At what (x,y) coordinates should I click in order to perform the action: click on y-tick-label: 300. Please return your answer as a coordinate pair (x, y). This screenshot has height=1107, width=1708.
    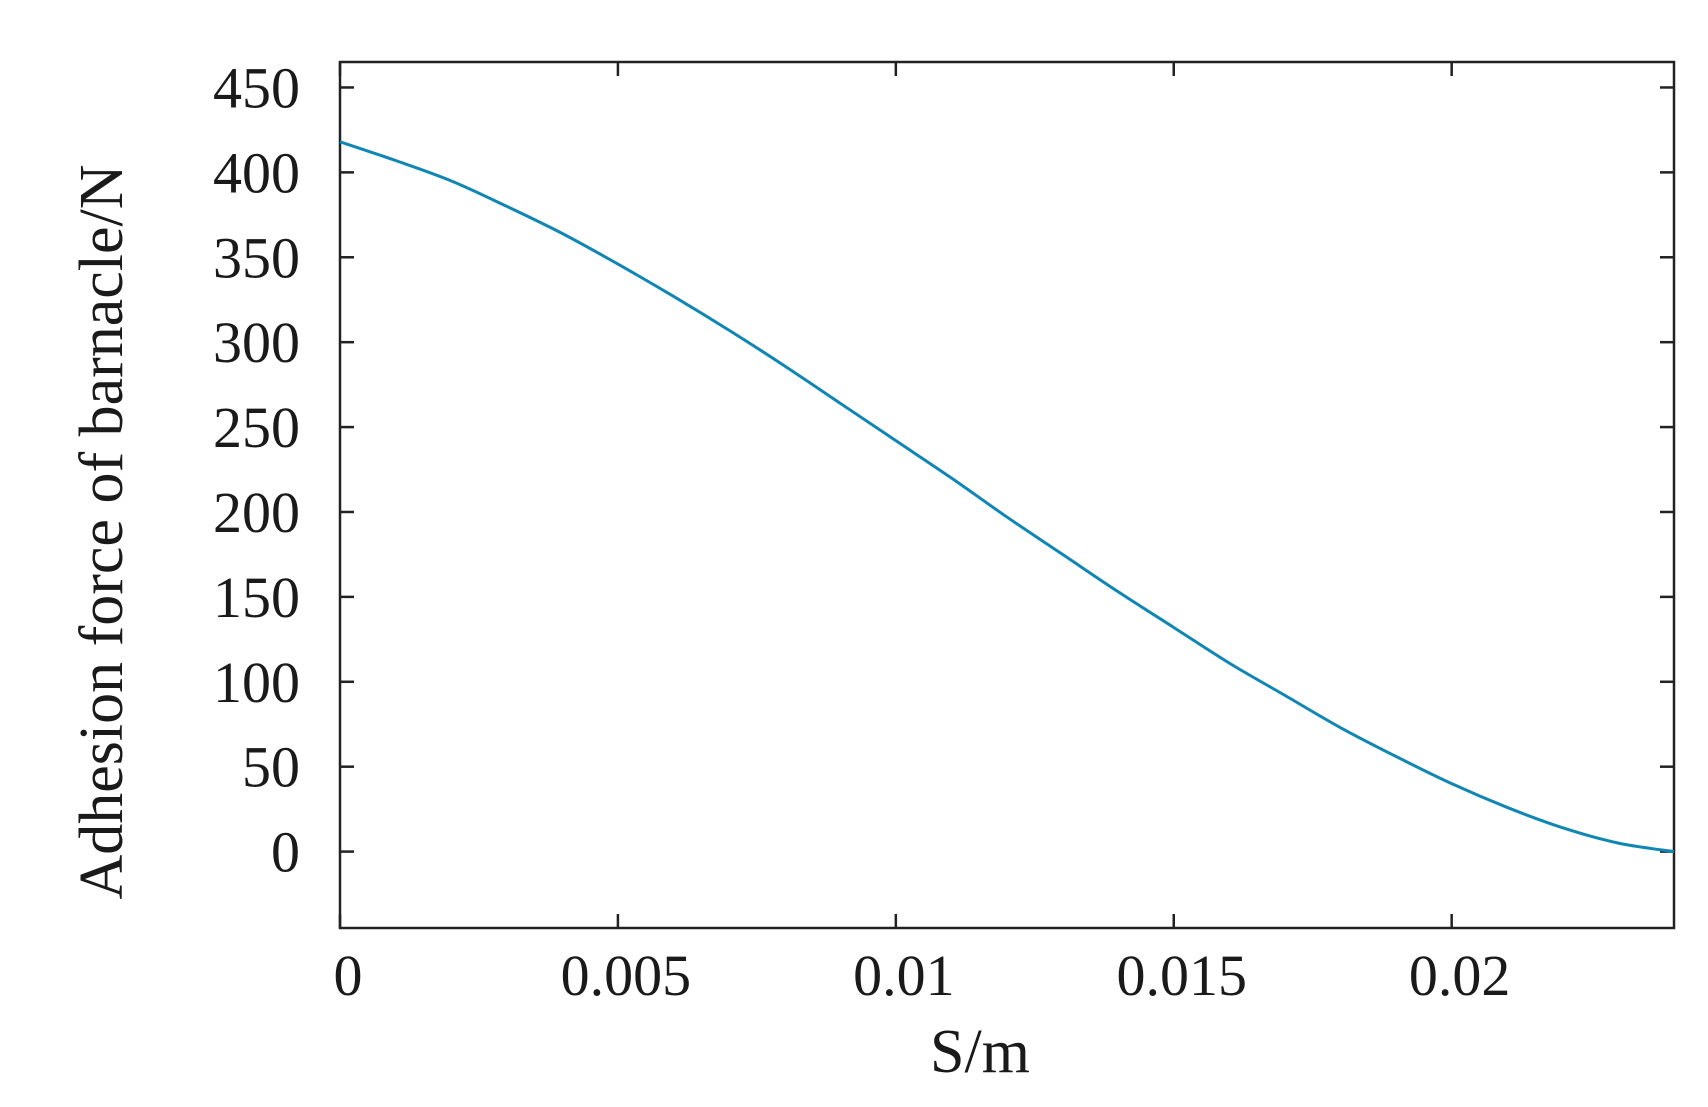
    Looking at the image, I should click on (256, 342).